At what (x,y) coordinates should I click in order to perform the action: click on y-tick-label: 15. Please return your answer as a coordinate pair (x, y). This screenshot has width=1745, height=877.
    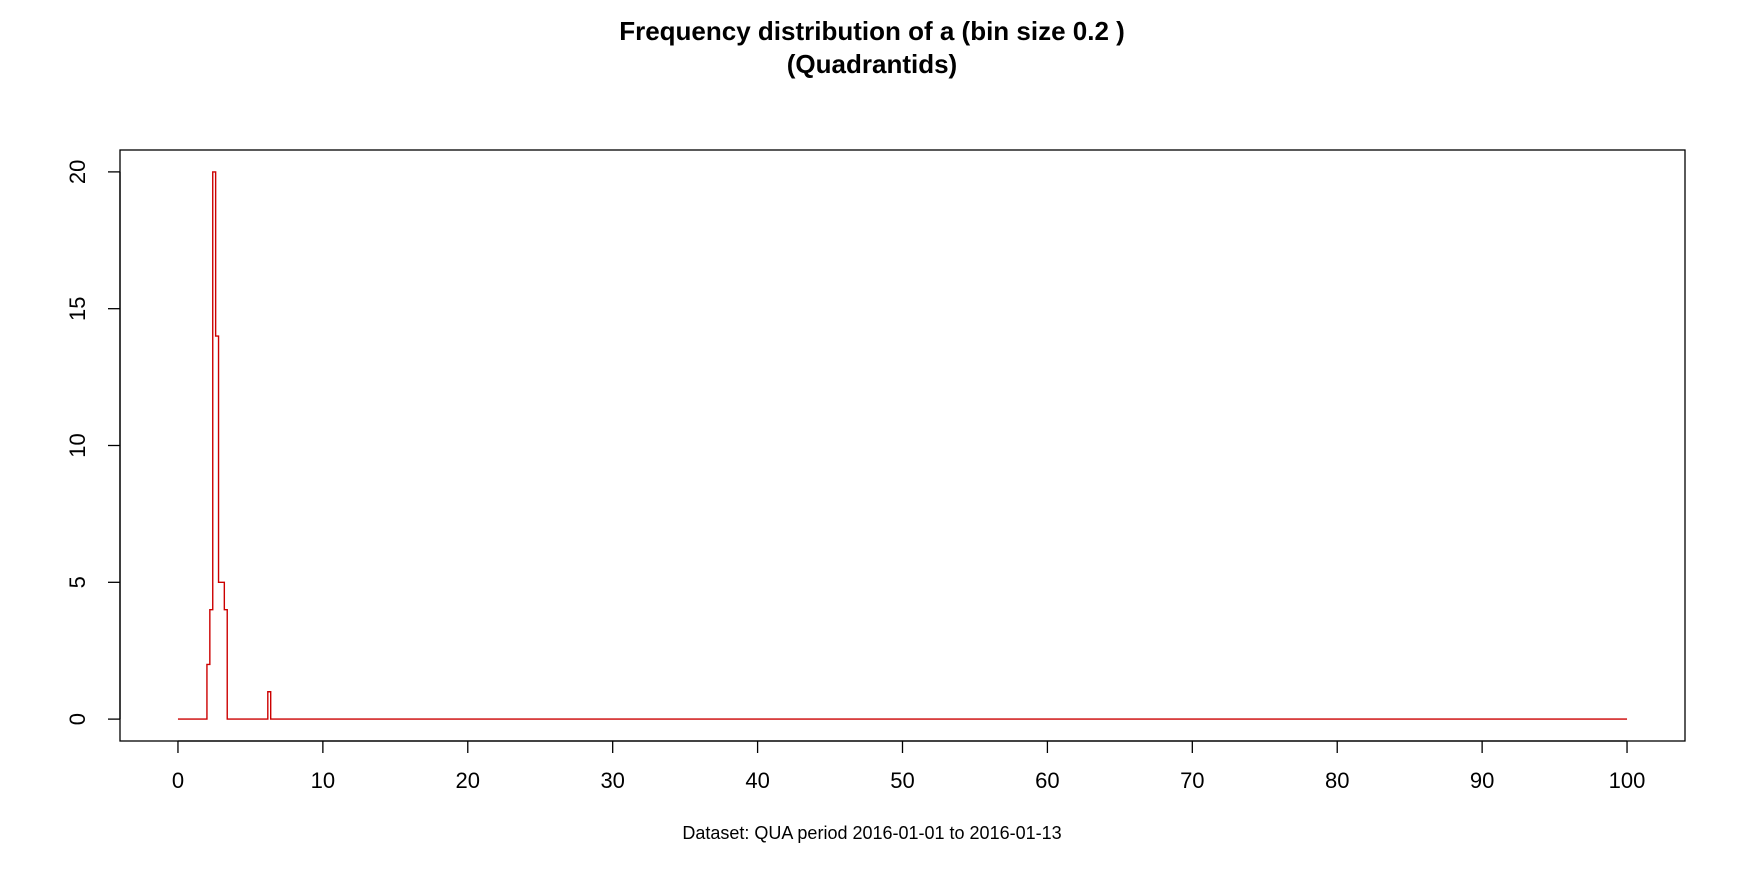
    Looking at the image, I should click on (77, 308).